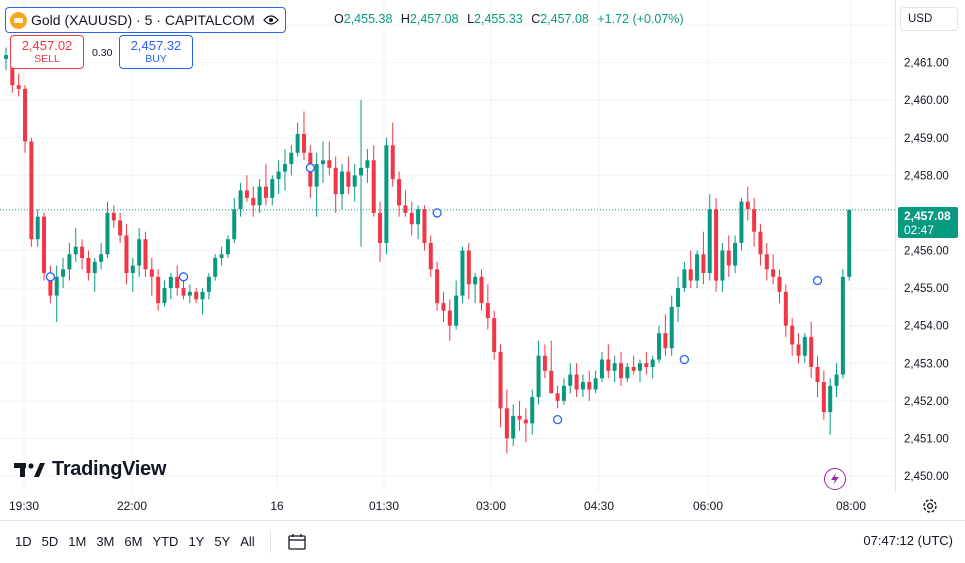  I want to click on tradingview-logo: TradingView, so click(90, 469).